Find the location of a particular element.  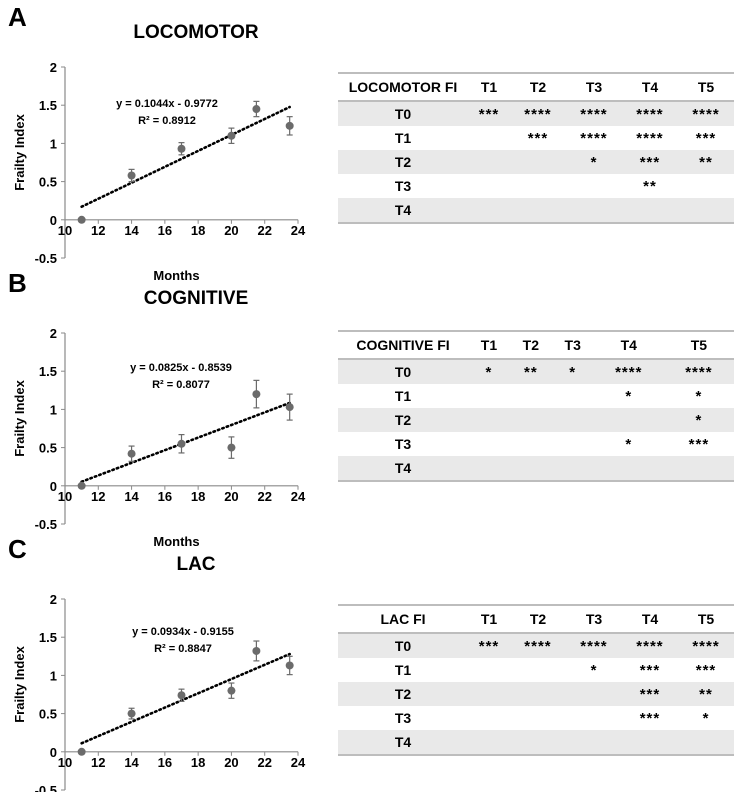

x-tick-label: 18 is located at coordinates (198, 762).